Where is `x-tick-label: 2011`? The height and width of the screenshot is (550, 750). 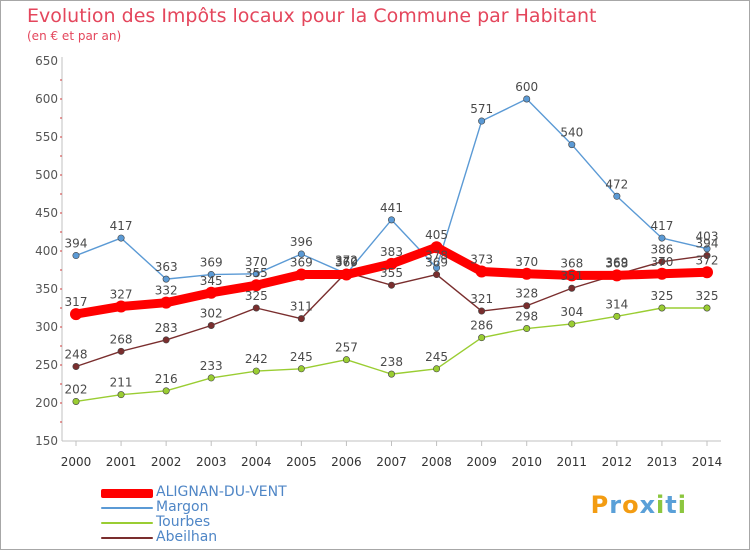
x-tick-label: 2011 is located at coordinates (572, 462).